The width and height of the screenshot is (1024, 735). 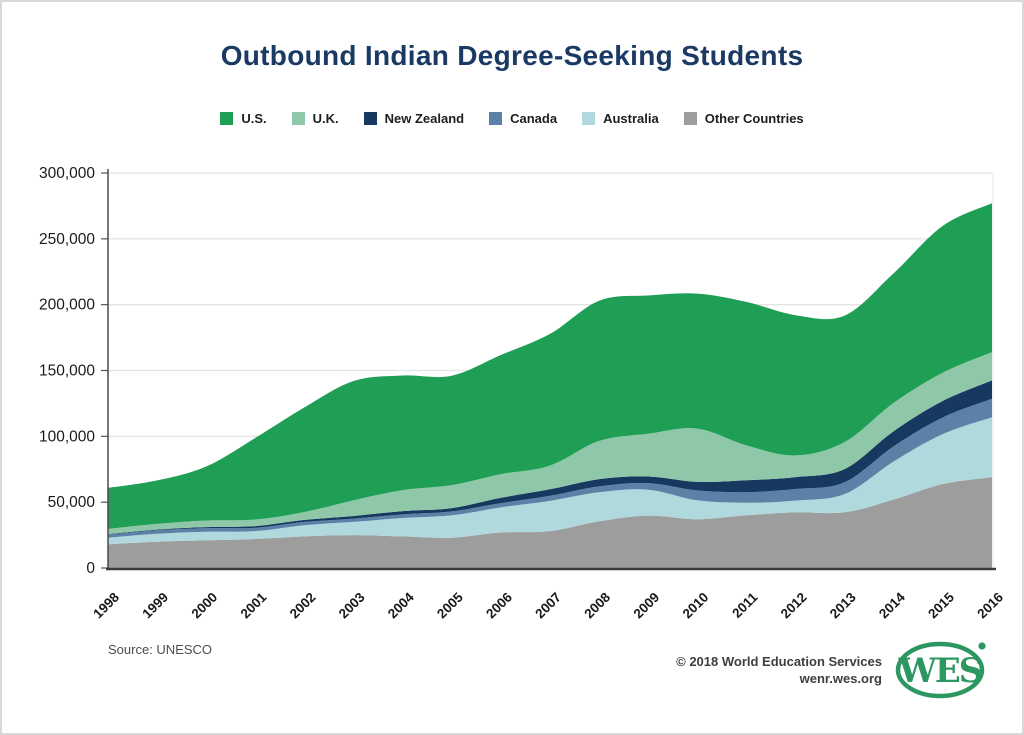 What do you see at coordinates (254, 605) in the screenshot?
I see `x-axis-label: 2001` at bounding box center [254, 605].